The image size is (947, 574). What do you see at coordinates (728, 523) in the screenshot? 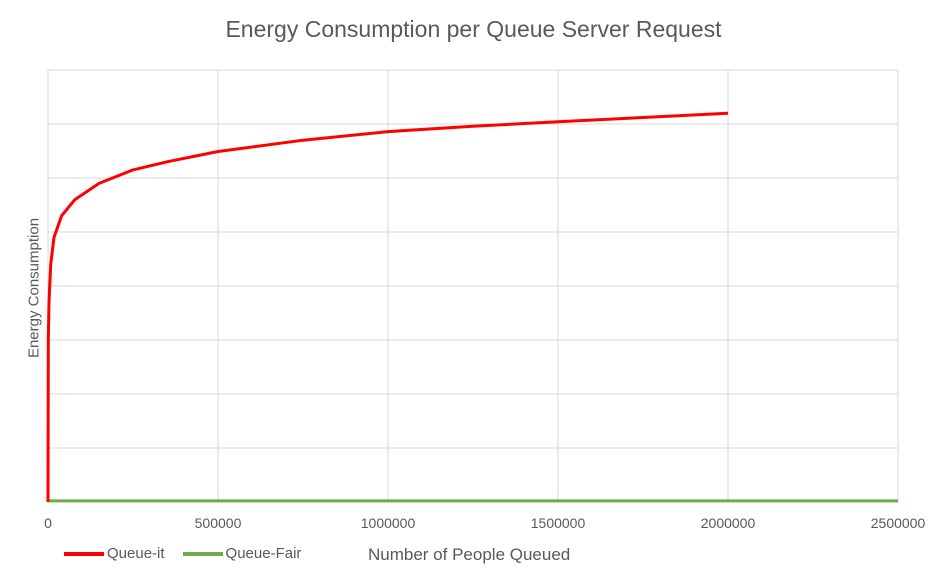
I see `x-tick-label: 2000000` at bounding box center [728, 523].